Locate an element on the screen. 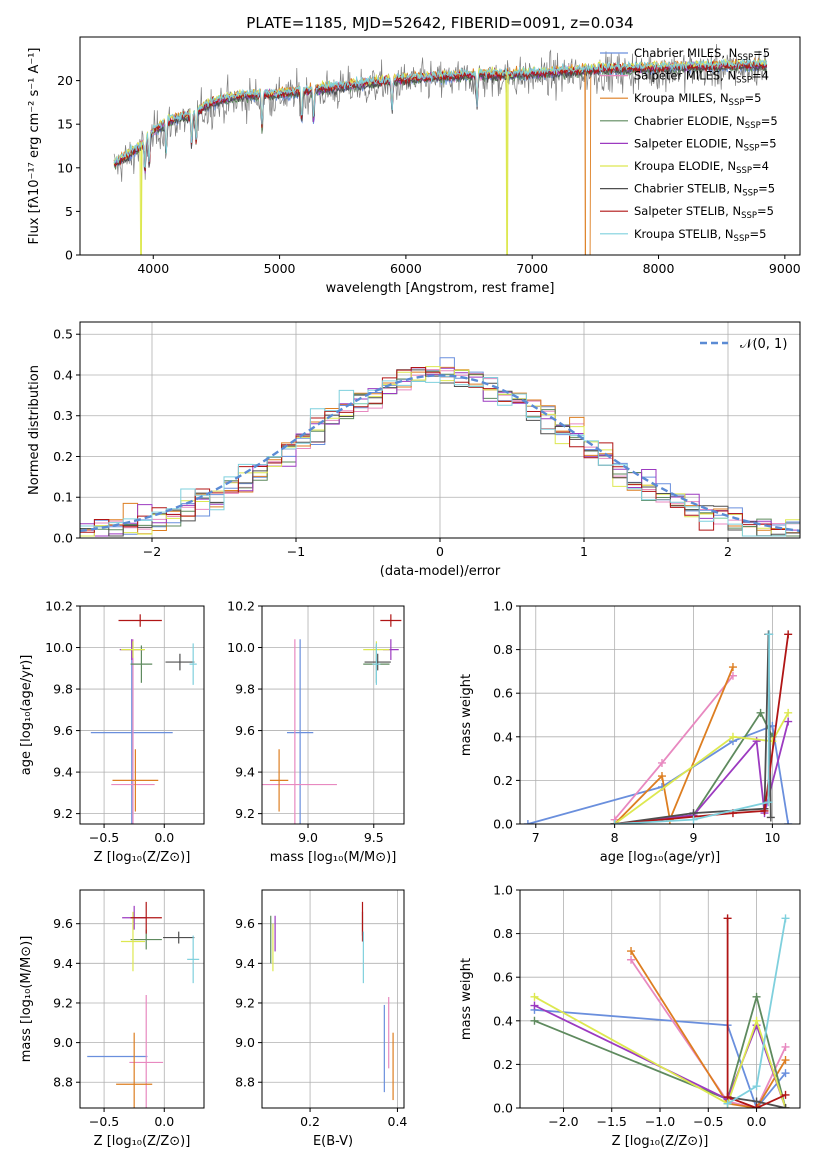 The width and height of the screenshot is (819, 1170). legend-entry: Chabrier STELIB, NSSP=5 is located at coordinates (704, 190).